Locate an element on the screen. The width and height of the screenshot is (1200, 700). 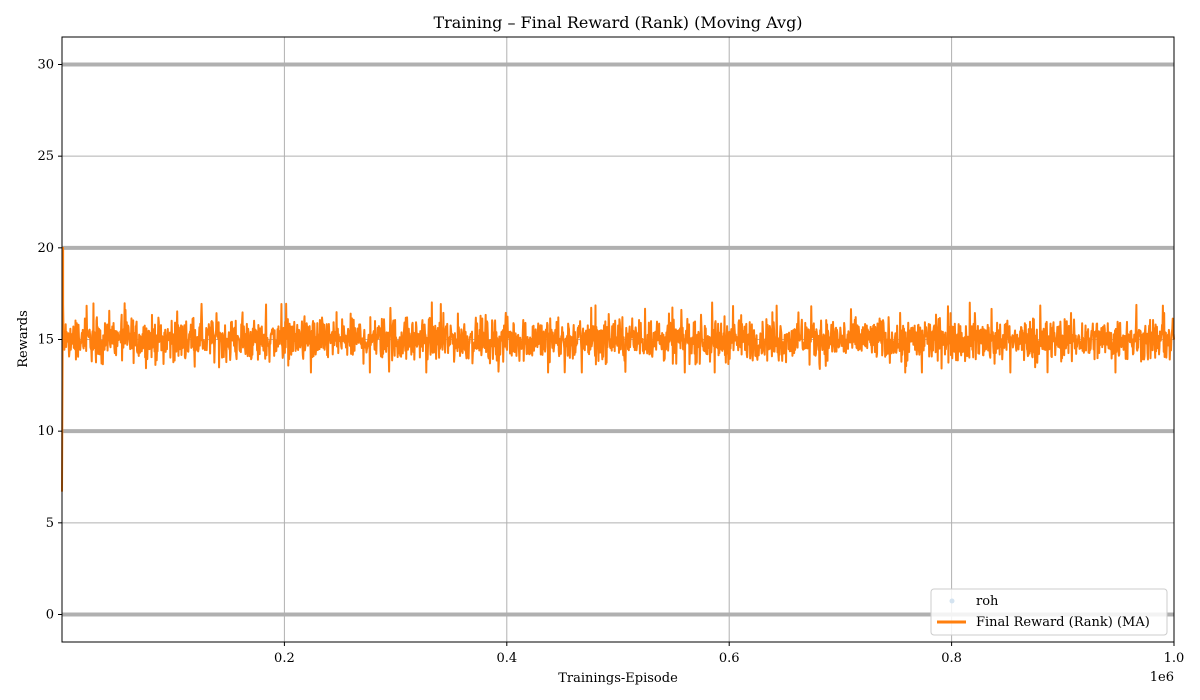
y-axis-label: Rewards is located at coordinates (23, 339).